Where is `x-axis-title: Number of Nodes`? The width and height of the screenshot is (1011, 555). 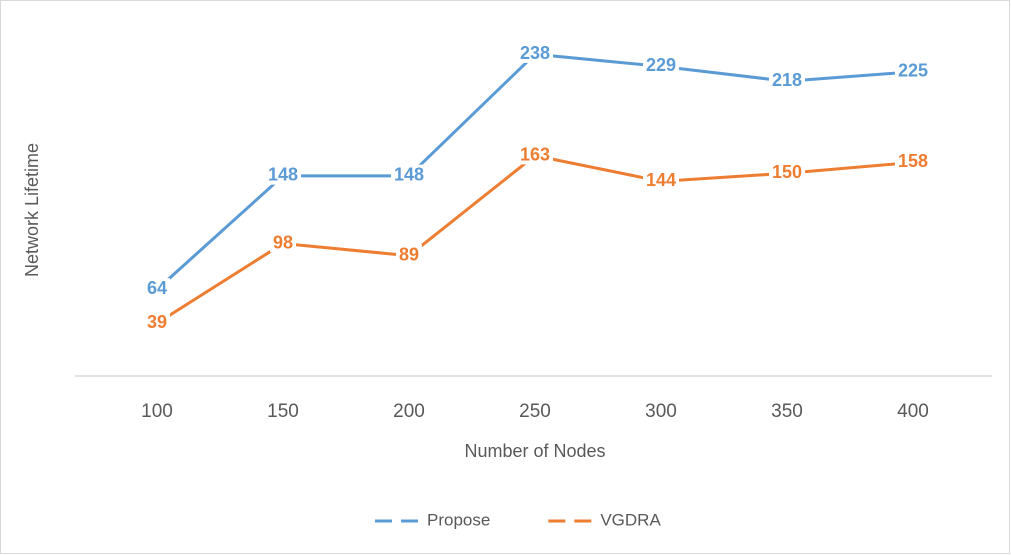 x-axis-title: Number of Nodes is located at coordinates (534, 451).